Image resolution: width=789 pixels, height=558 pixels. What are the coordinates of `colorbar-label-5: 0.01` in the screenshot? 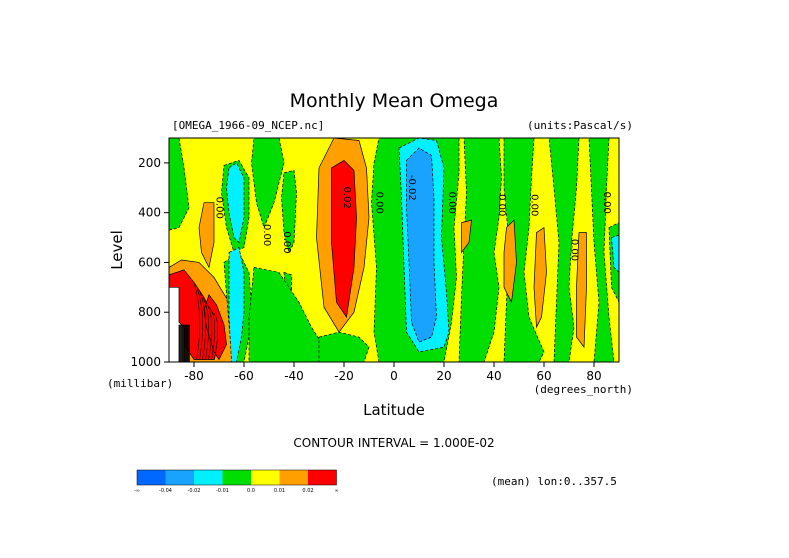 It's located at (279, 491).